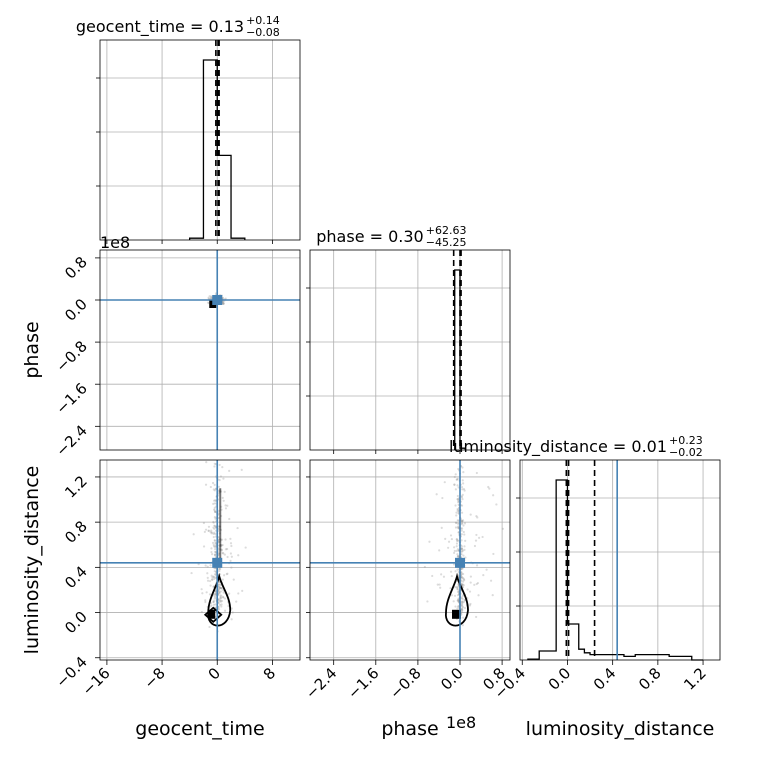  I want to click on histogram-phase, so click(460, 359).